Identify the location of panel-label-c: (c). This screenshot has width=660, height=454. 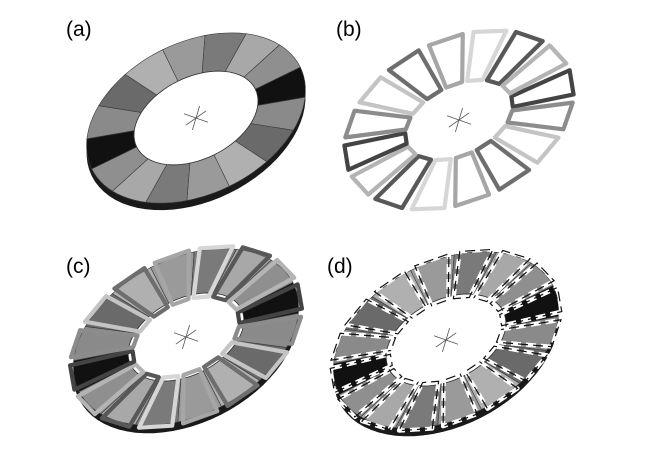
(78, 266).